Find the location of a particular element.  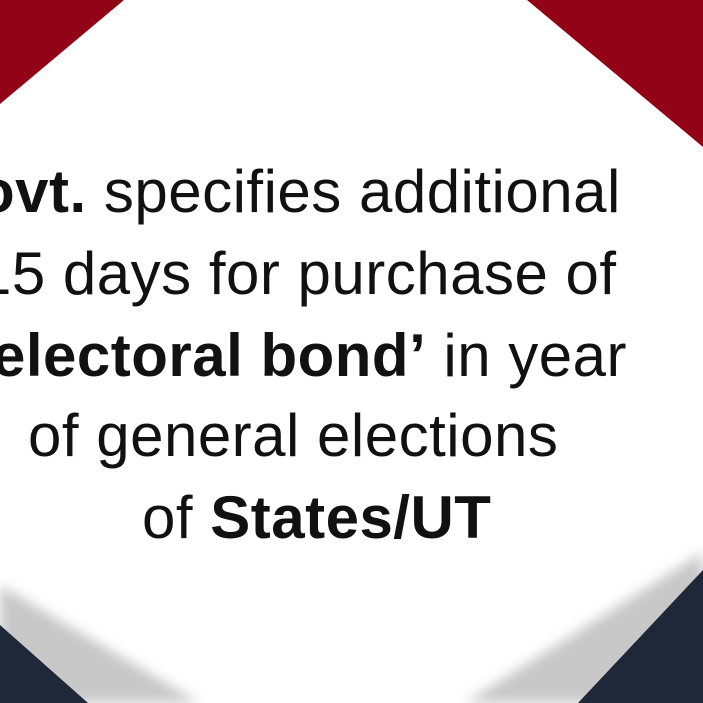

top-right-red-triangle is located at coordinates (615, 73).